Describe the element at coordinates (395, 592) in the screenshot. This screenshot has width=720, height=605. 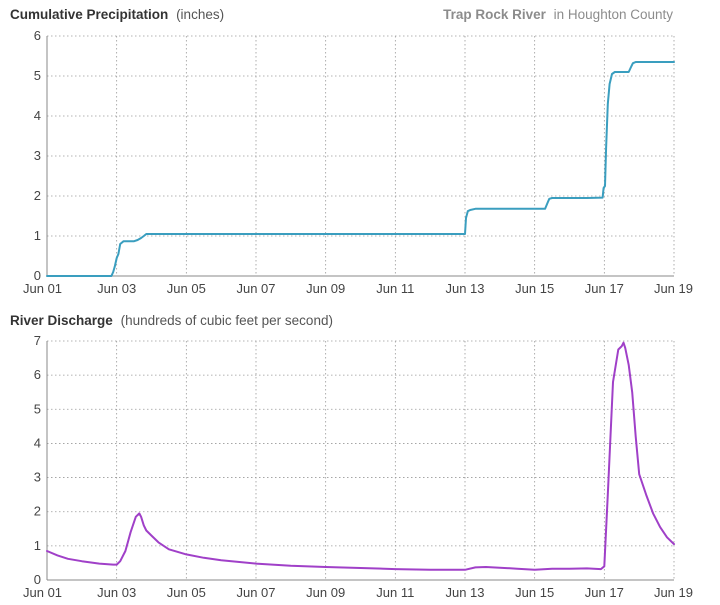
I see `discharge-x-tick-label: Jun 11` at that location.